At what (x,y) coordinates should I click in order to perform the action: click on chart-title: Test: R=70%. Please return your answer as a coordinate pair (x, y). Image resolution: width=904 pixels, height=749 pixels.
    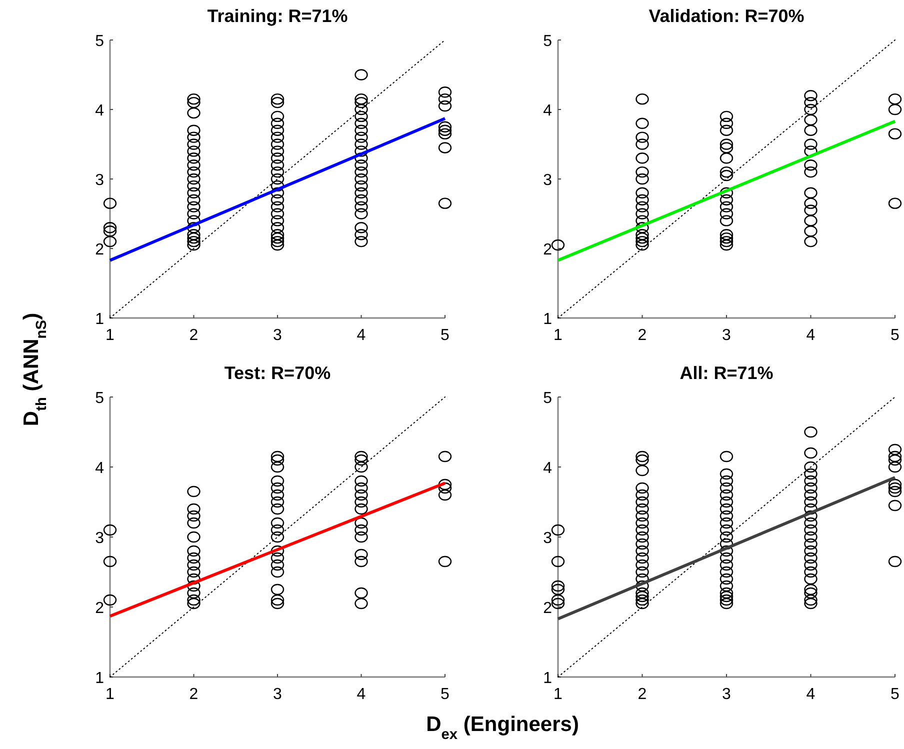
    Looking at the image, I should click on (277, 373).